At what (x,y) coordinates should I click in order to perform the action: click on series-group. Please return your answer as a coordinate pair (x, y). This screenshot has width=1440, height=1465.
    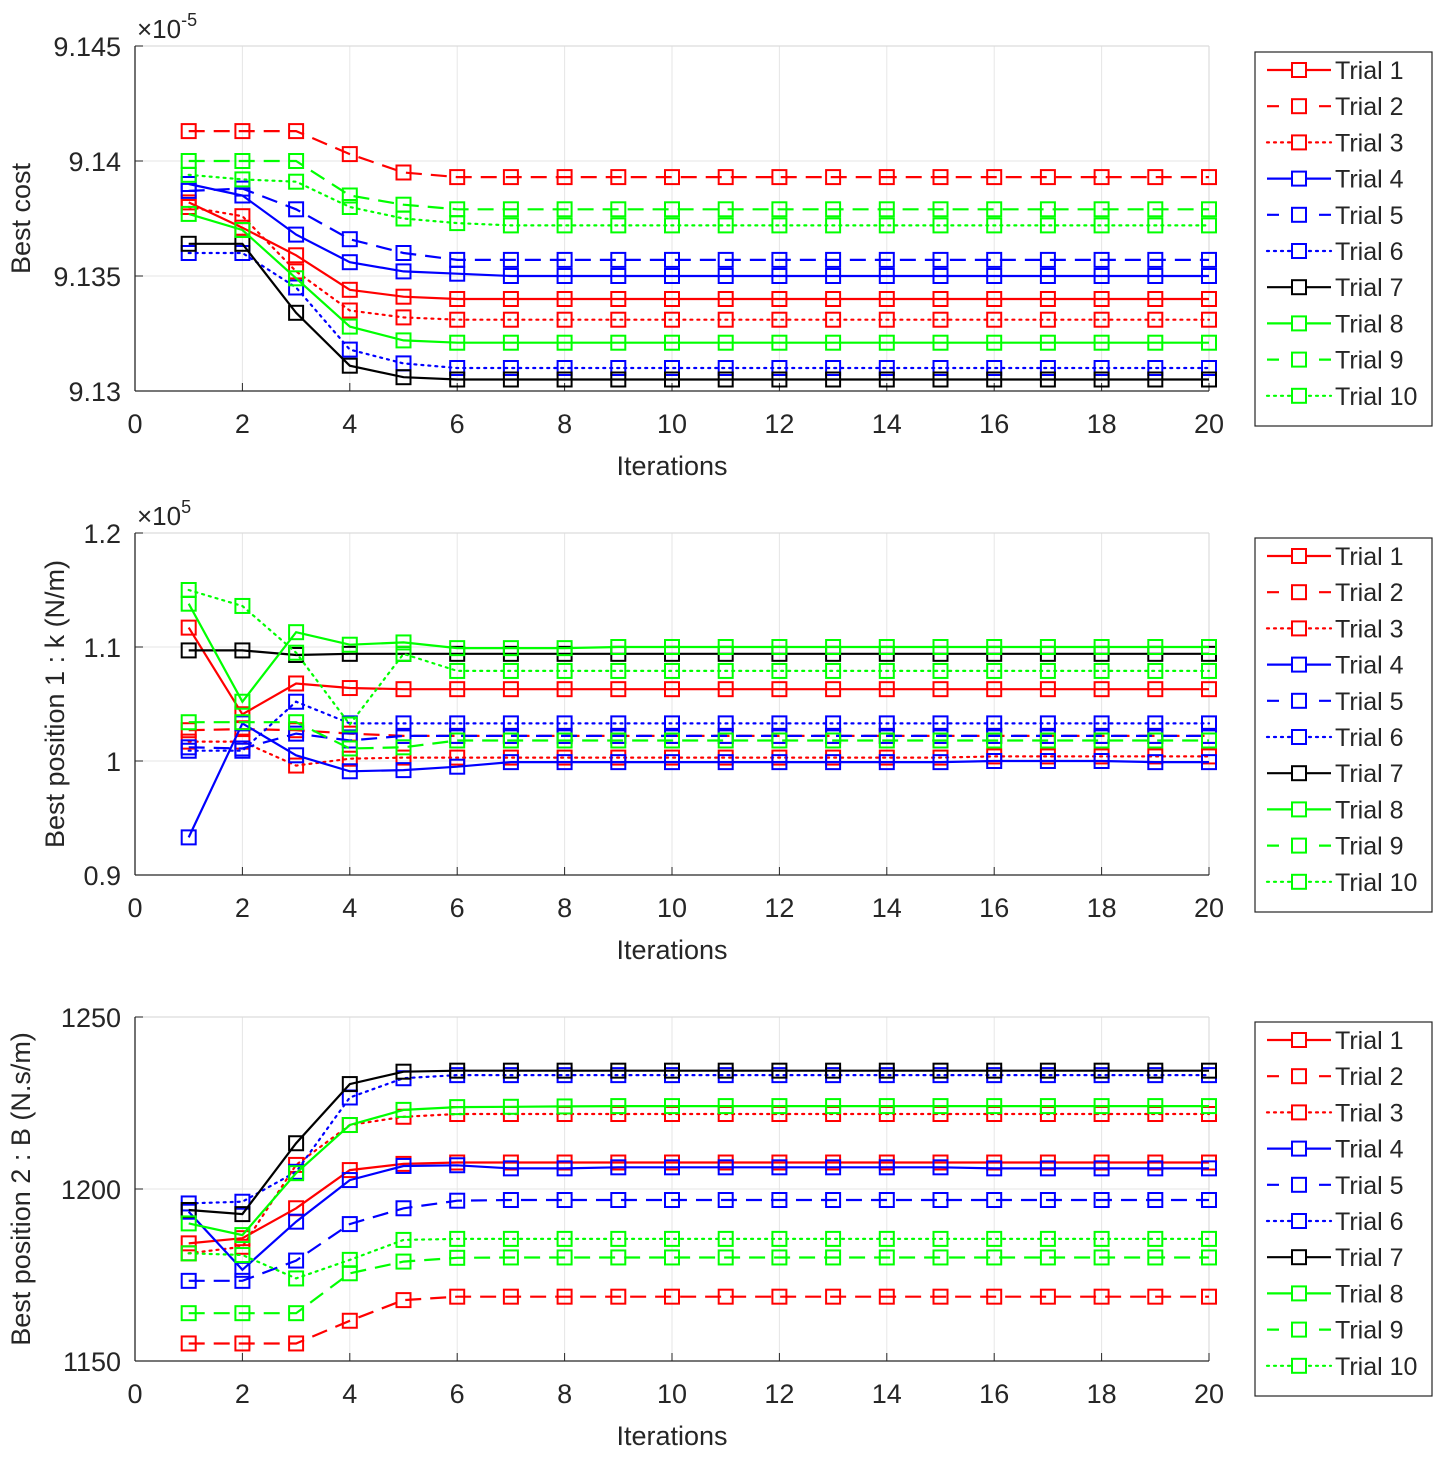
    Looking at the image, I should click on (698, 255).